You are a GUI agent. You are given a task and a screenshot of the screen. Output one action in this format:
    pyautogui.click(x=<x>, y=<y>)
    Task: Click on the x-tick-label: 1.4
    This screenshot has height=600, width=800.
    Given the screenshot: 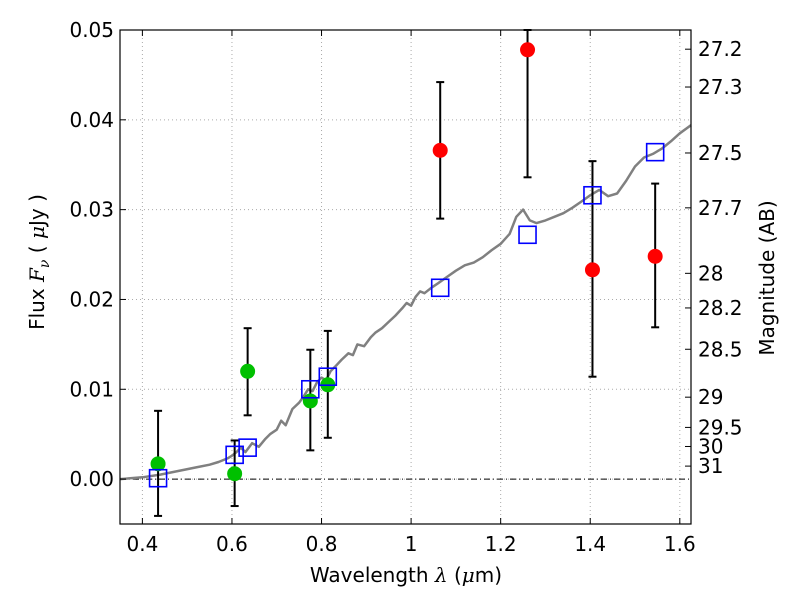 What is the action you would take?
    pyautogui.click(x=590, y=544)
    